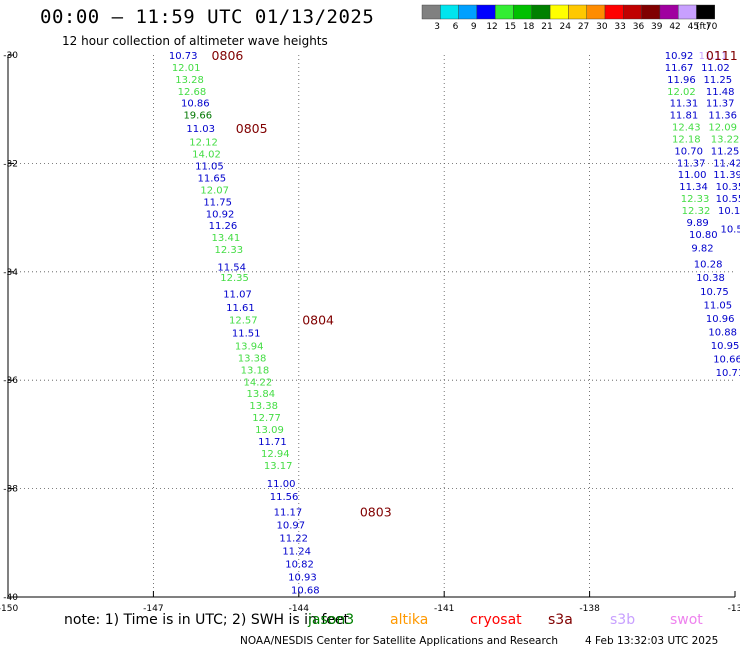  What do you see at coordinates (686, 128) in the screenshot?
I see `swh-value: 12.43` at bounding box center [686, 128].